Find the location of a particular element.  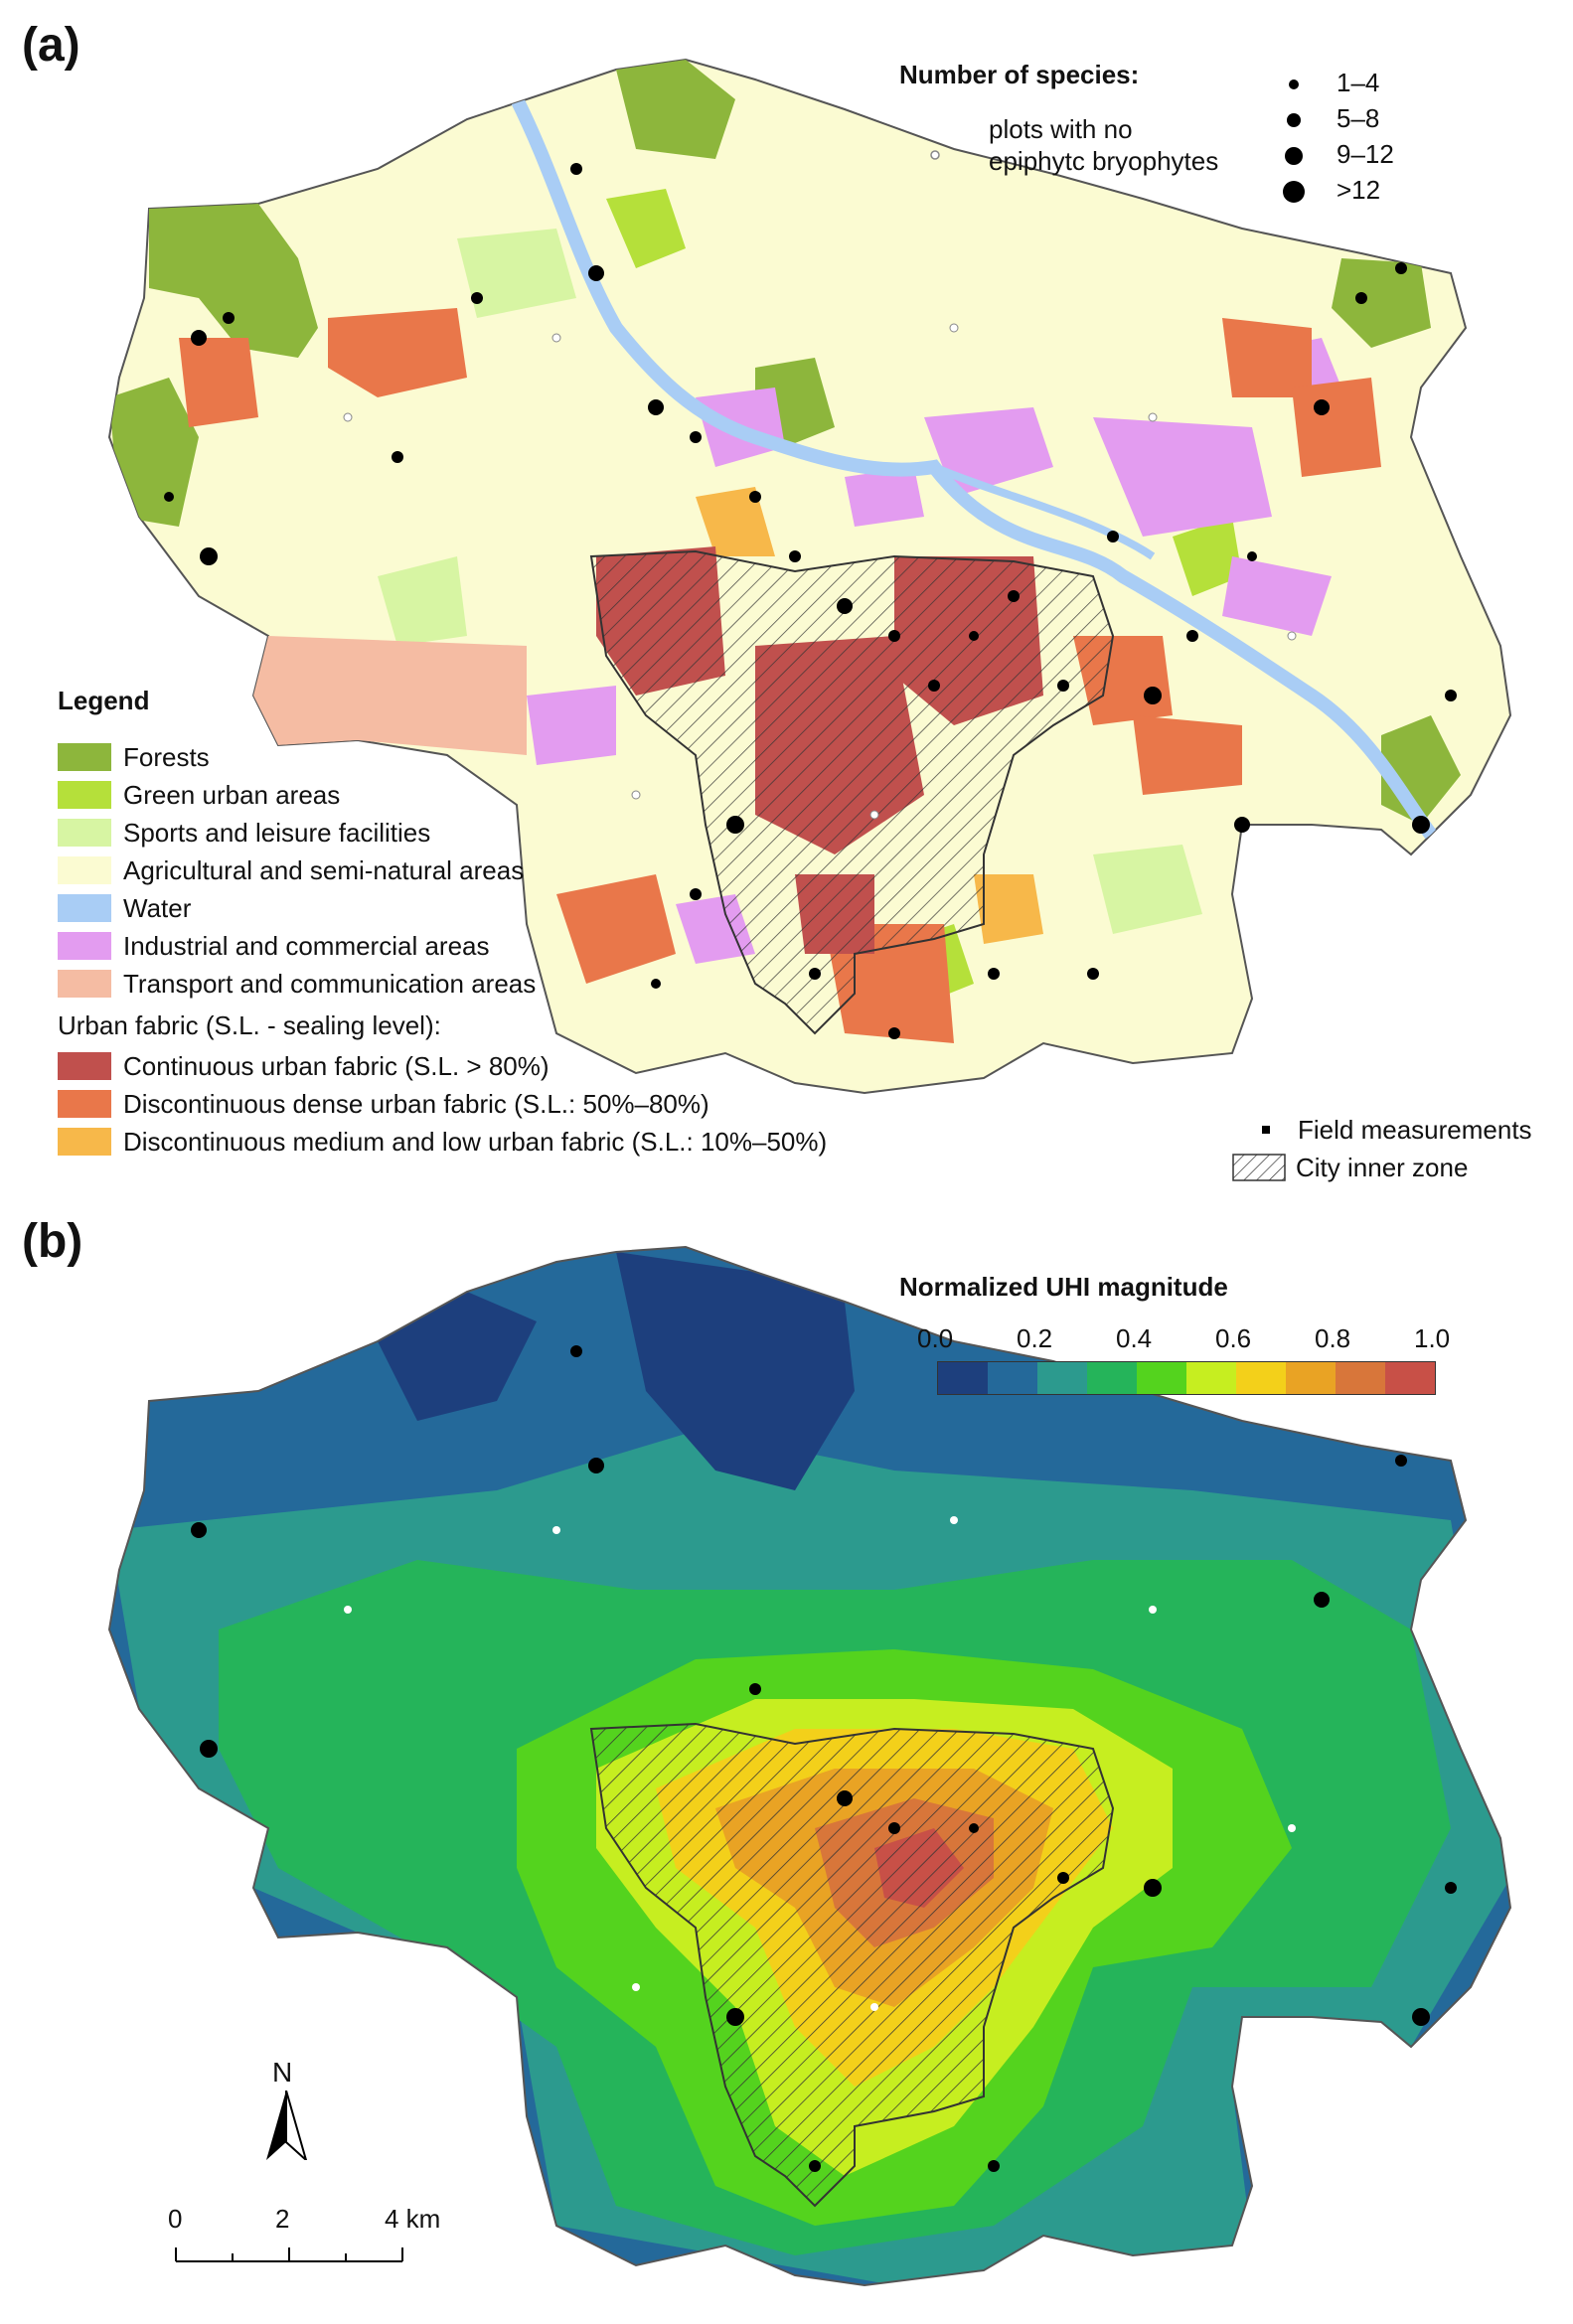

inner-zone-legend: City inner zone is located at coordinates (1401, 1167).